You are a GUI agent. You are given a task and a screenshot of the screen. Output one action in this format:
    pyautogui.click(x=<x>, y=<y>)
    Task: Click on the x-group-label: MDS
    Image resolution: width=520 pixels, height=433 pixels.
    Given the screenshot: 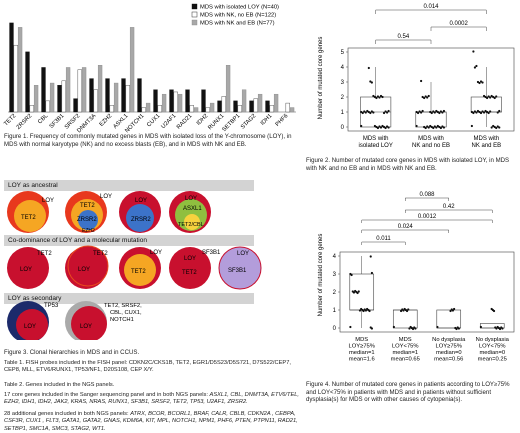 What is the action you would take?
    pyautogui.click(x=361, y=340)
    